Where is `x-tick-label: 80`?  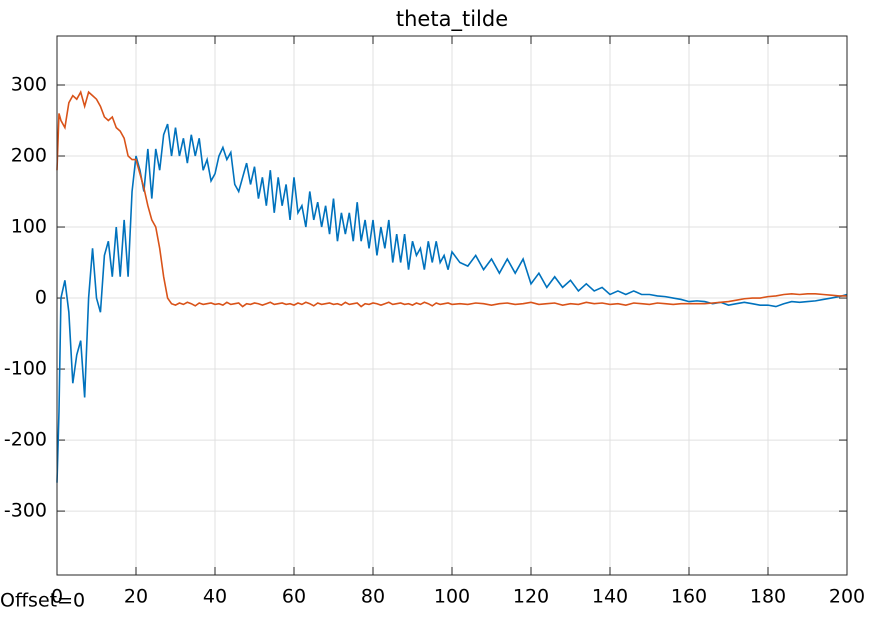
x-tick-label: 80 is located at coordinates (373, 597).